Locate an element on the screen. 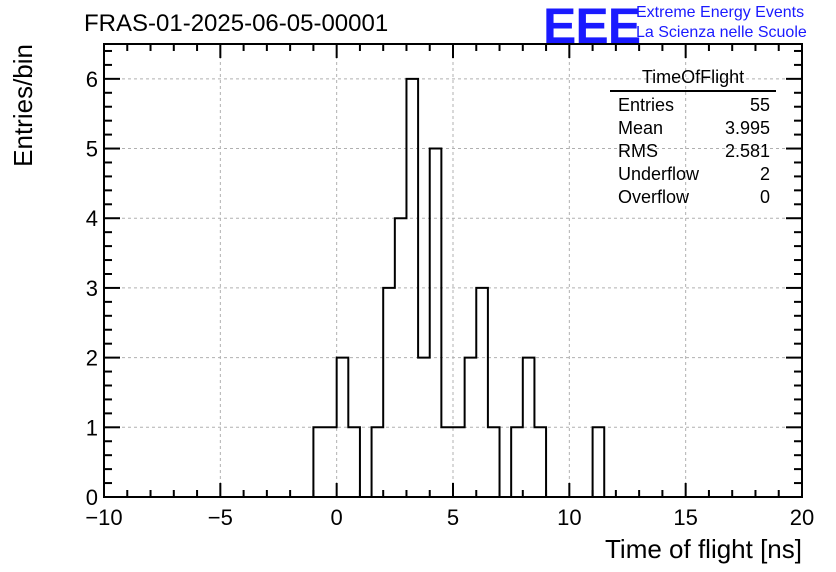 The height and width of the screenshot is (572, 836). stat-label: Underflow is located at coordinates (659, 174).